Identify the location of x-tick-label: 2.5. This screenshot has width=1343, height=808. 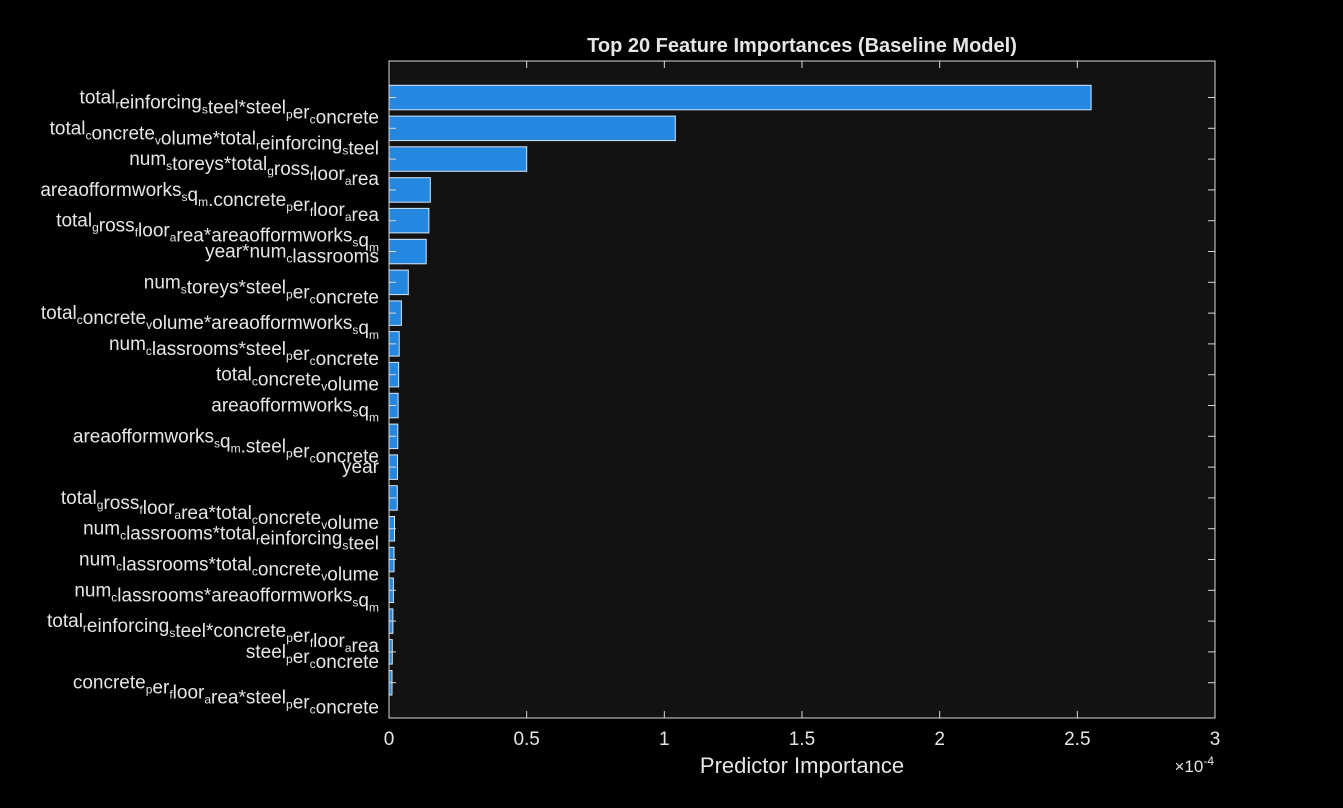
(1077, 739).